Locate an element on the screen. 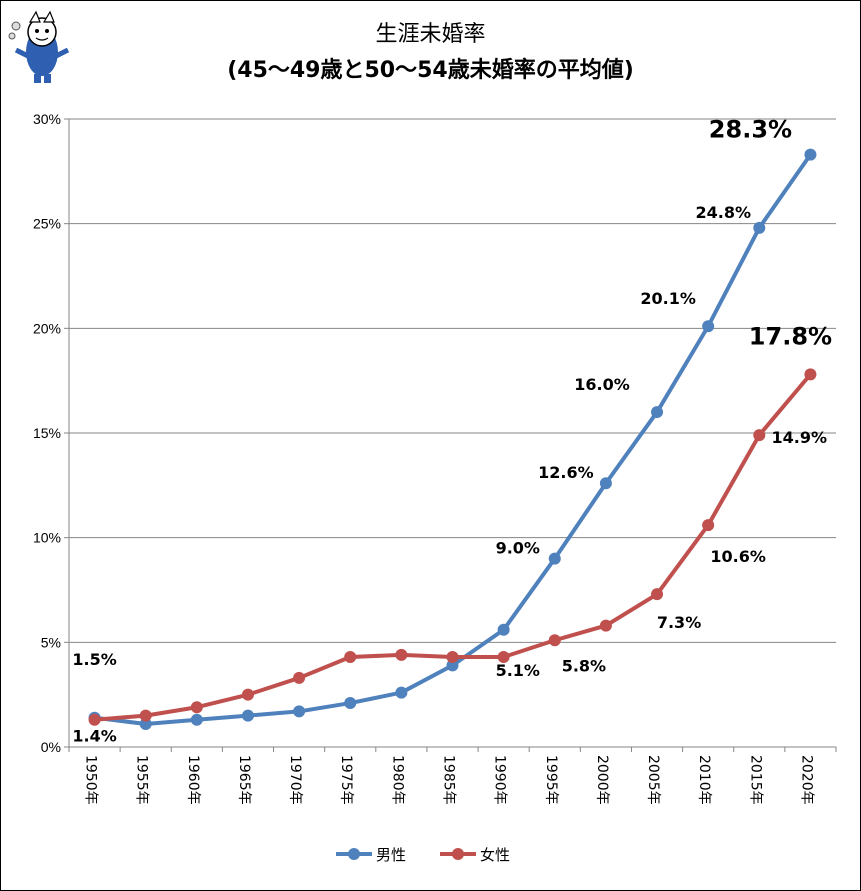  chart-subtitle: (45～49歳と50～54歳未婚率の平均値) is located at coordinates (430, 70).